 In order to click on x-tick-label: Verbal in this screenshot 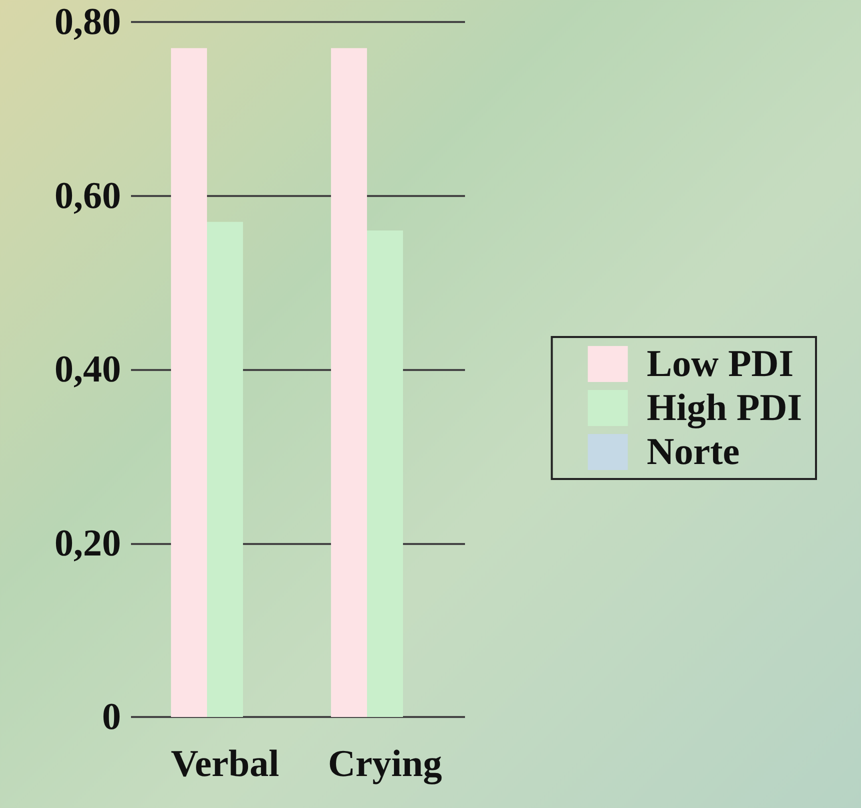, I will do `click(225, 764)`.